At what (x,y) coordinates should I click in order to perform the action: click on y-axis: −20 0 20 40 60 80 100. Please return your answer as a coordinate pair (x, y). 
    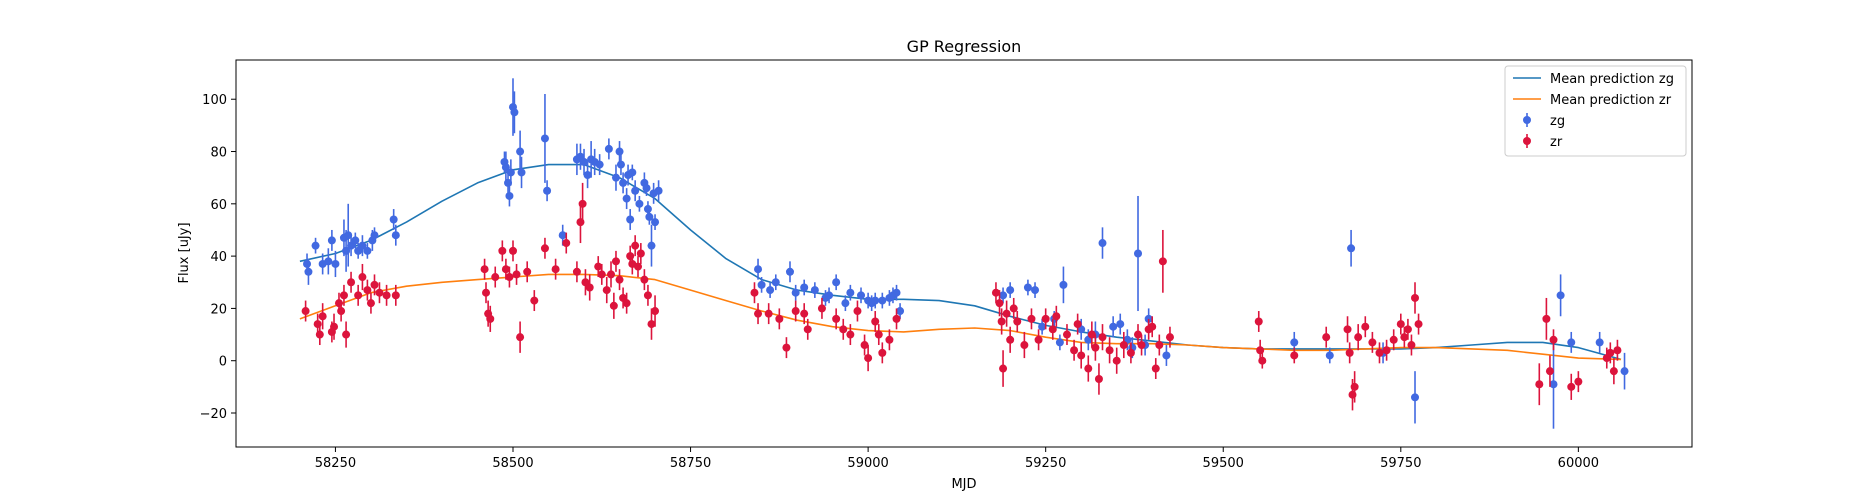
    Looking at the image, I should click on (218, 257).